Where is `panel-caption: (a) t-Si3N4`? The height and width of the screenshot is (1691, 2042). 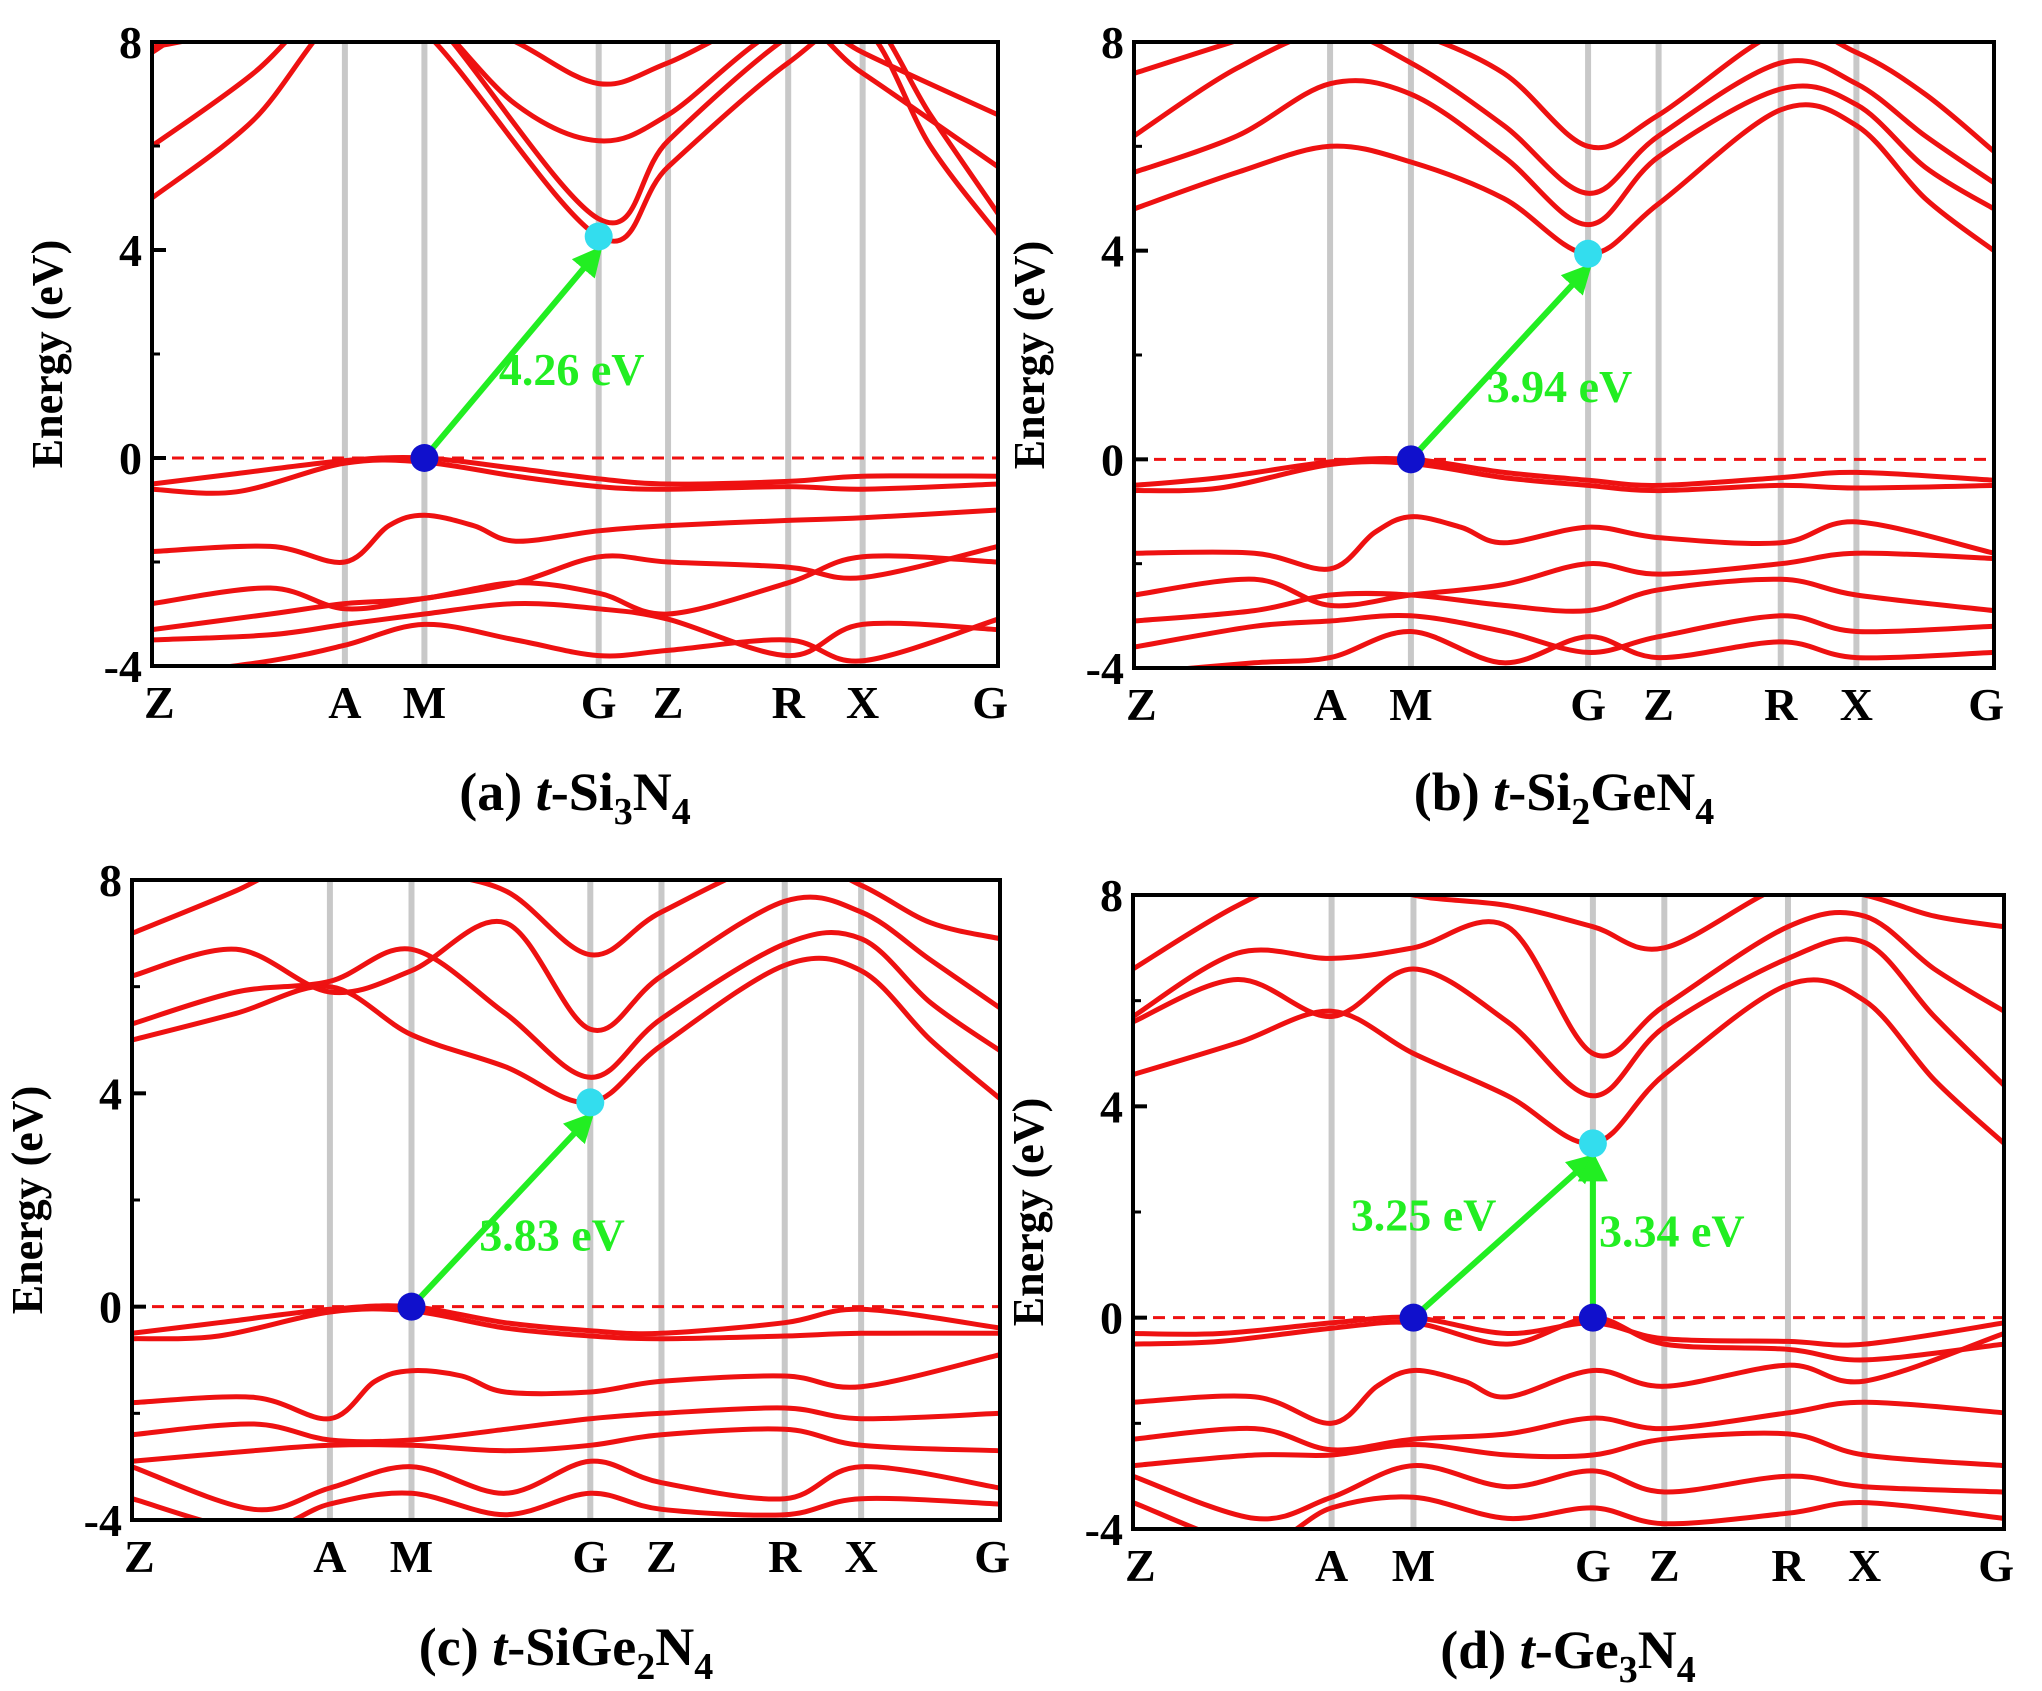
panel-caption: (a) t-Si3N4 is located at coordinates (575, 797).